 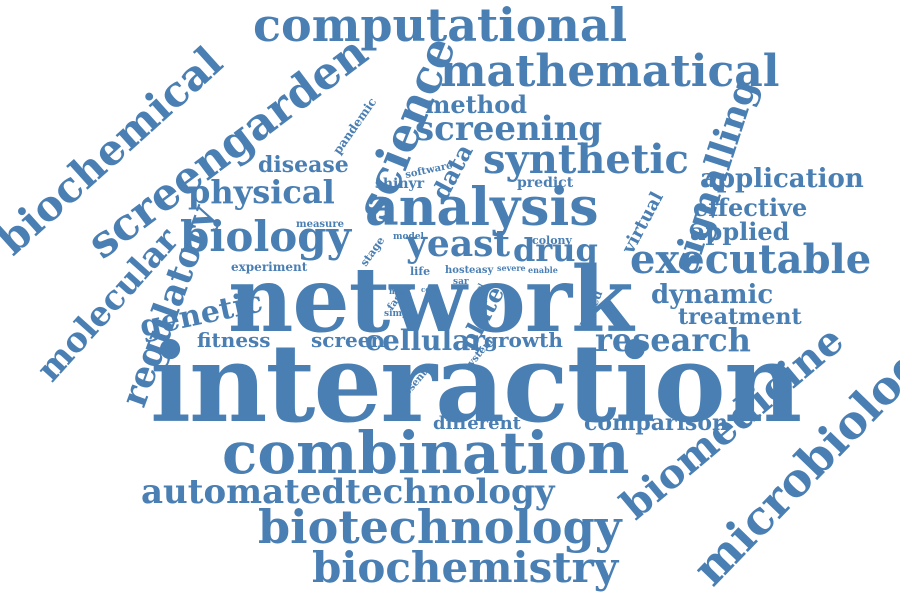 What do you see at coordinates (476, 104) in the screenshot?
I see `word-method: method` at bounding box center [476, 104].